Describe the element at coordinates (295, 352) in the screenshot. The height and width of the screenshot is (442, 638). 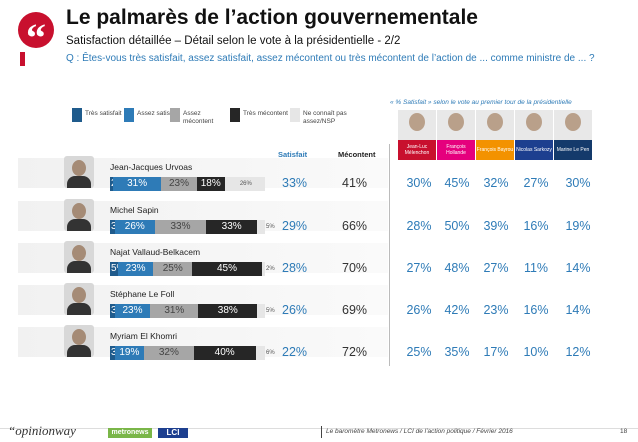
I see `satisfait-value: 22%` at that location.